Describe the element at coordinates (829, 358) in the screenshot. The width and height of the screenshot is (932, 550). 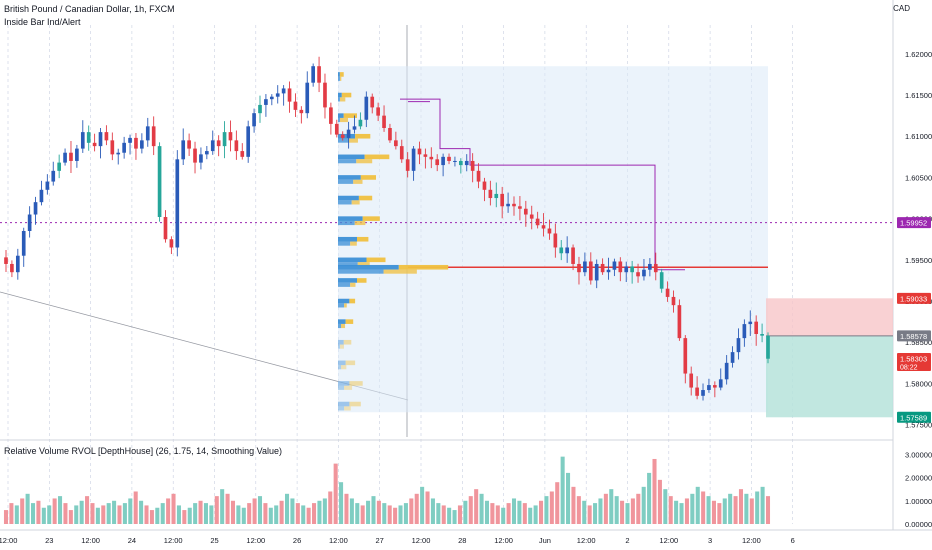
I see `position-tool` at that location.